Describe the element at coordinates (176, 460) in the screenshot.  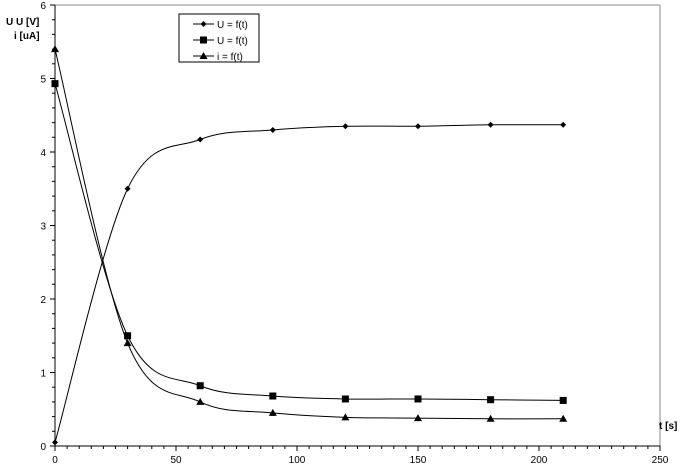
I see `x-tick-label: 50` at that location.